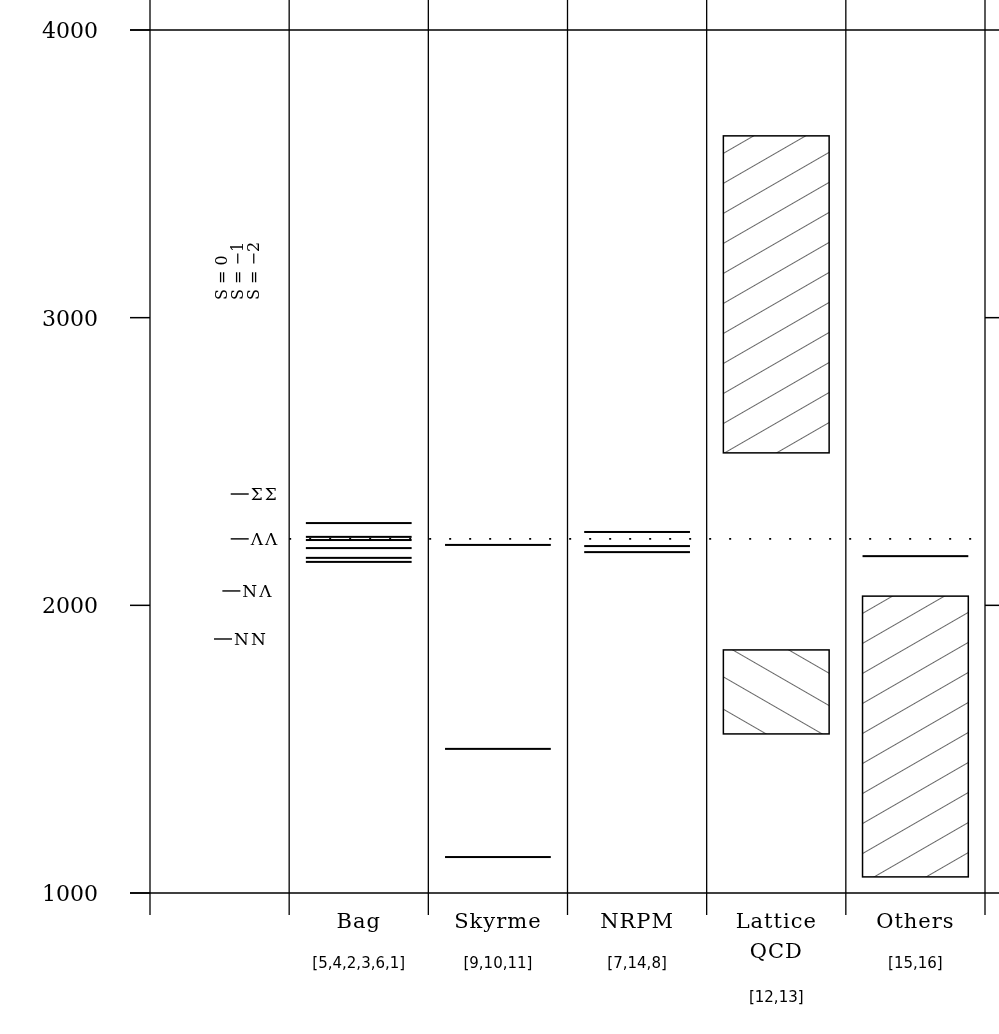 The image size is (999, 1034). Describe the element at coordinates (915, 963) in the screenshot. I see `text: [15,16]` at that location.